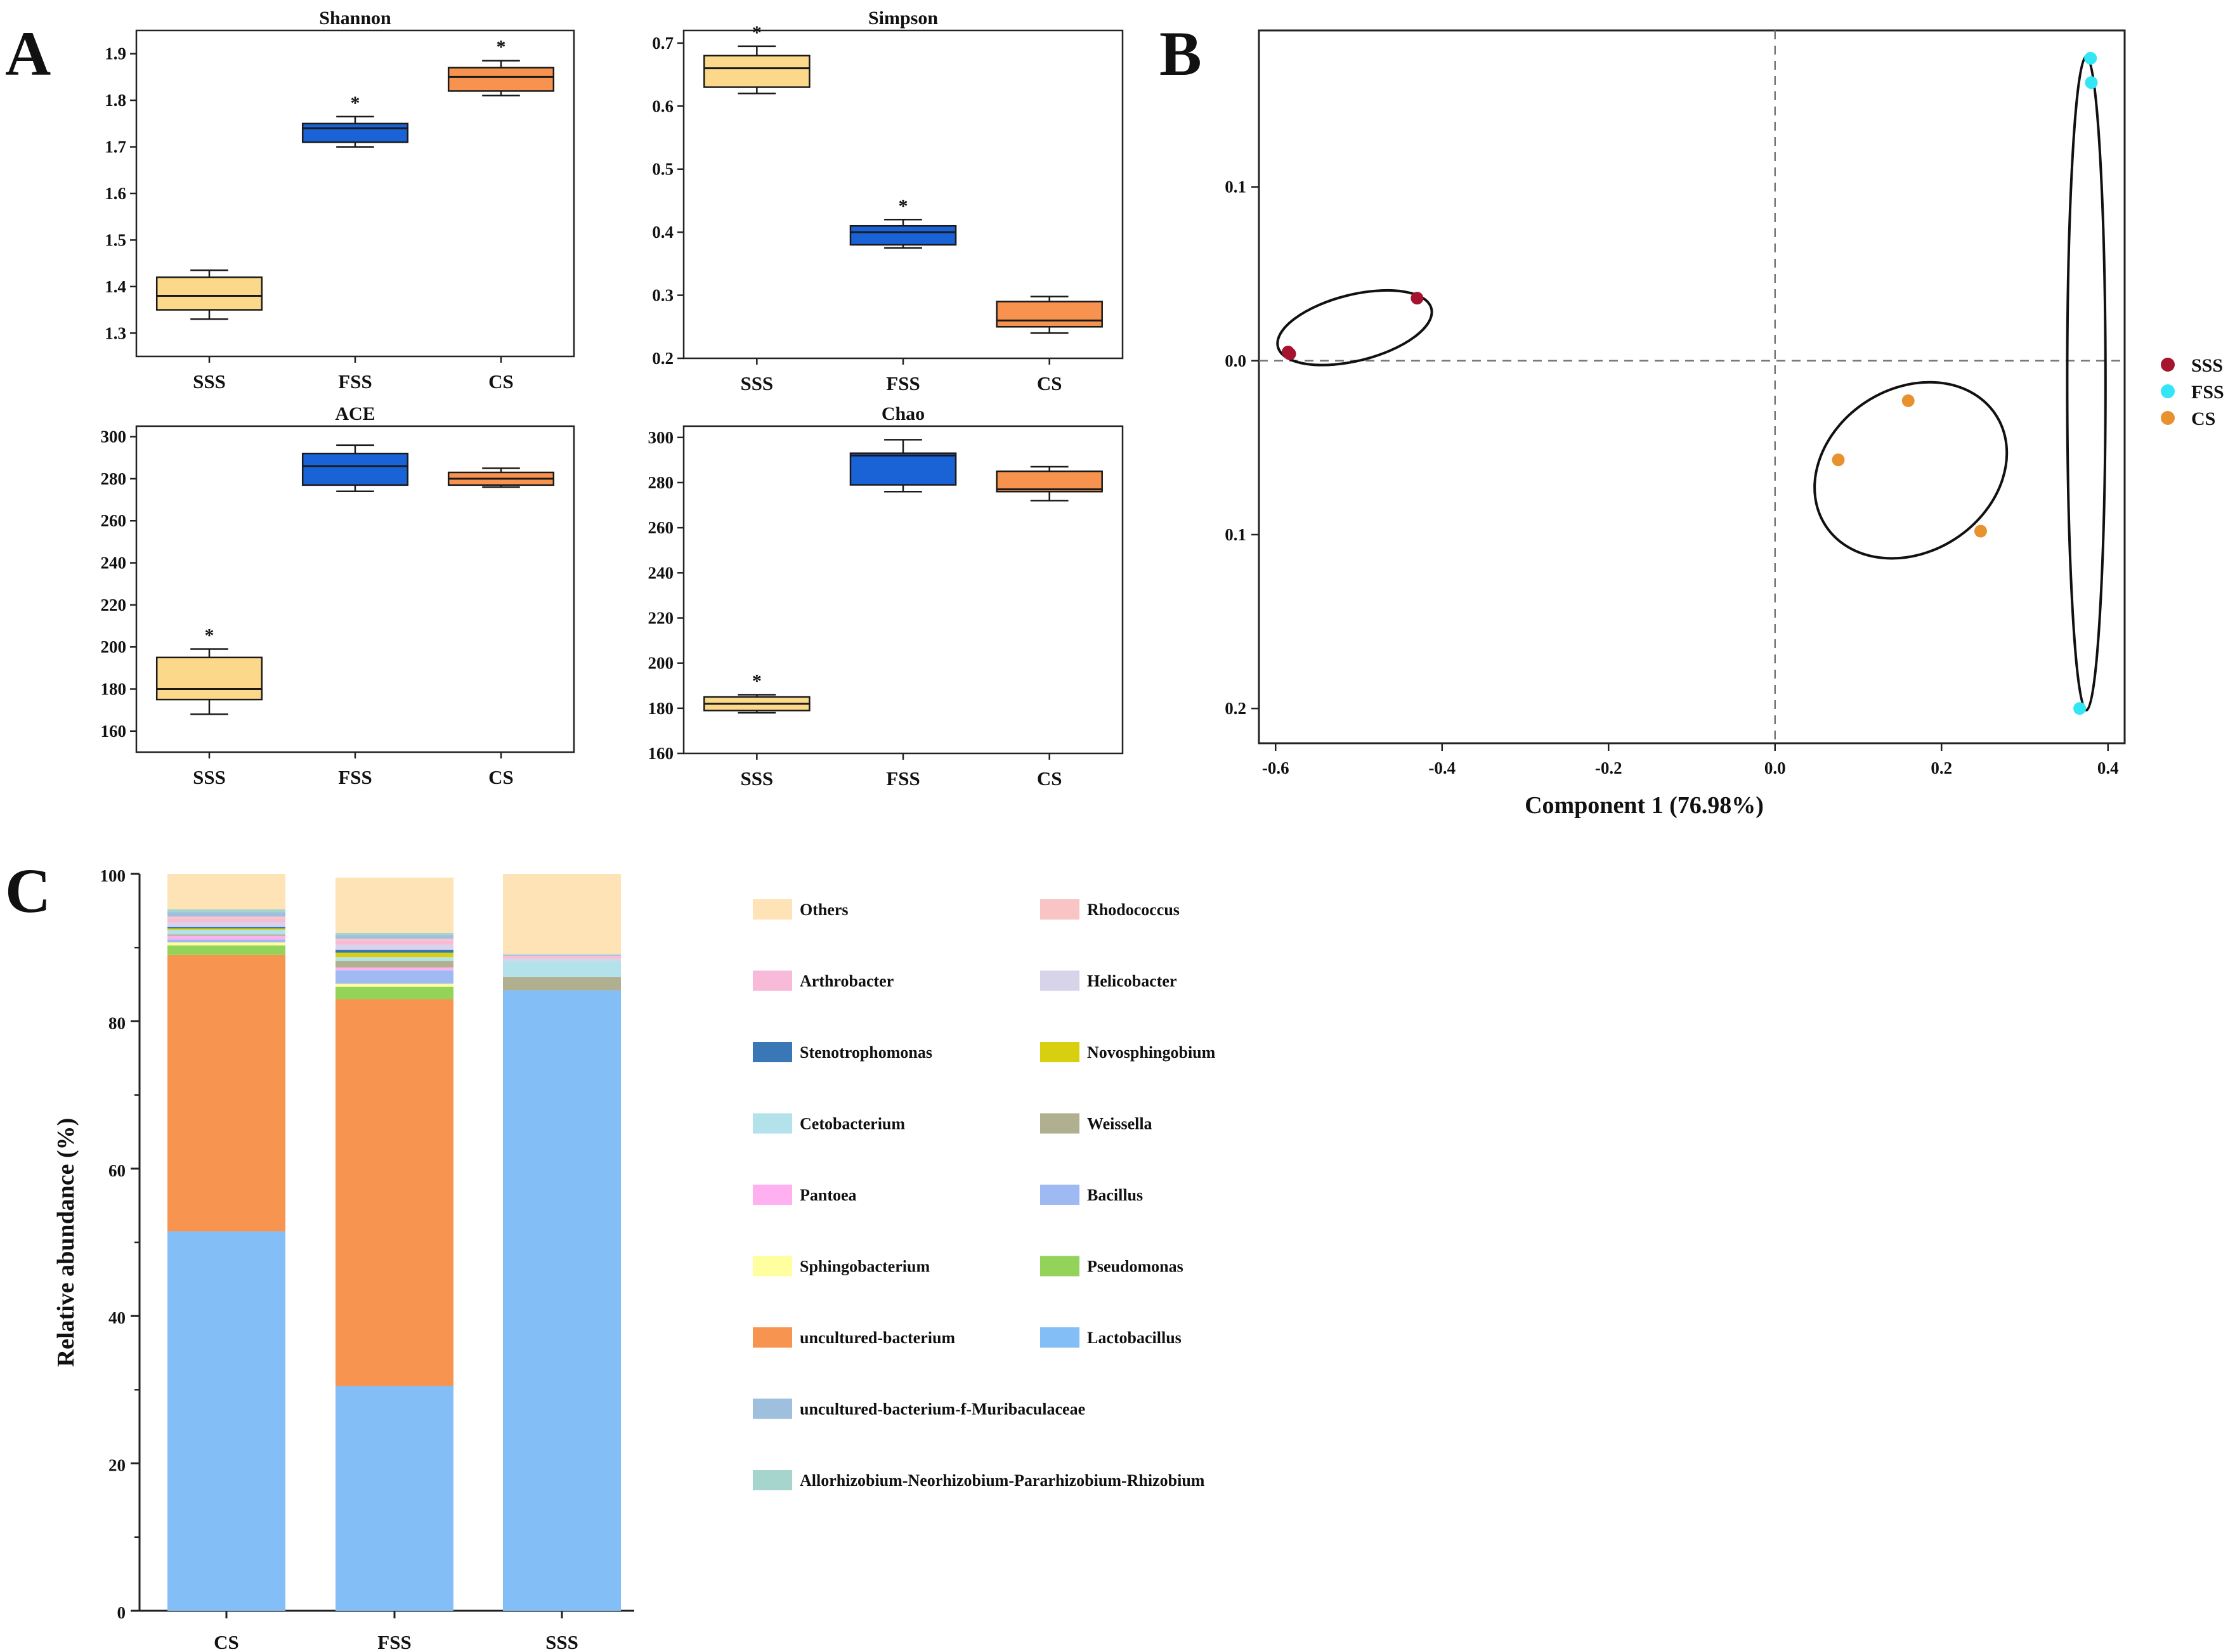 The height and width of the screenshot is (1652, 2235). I want to click on x-tick-label: -0.4, so click(1442, 767).